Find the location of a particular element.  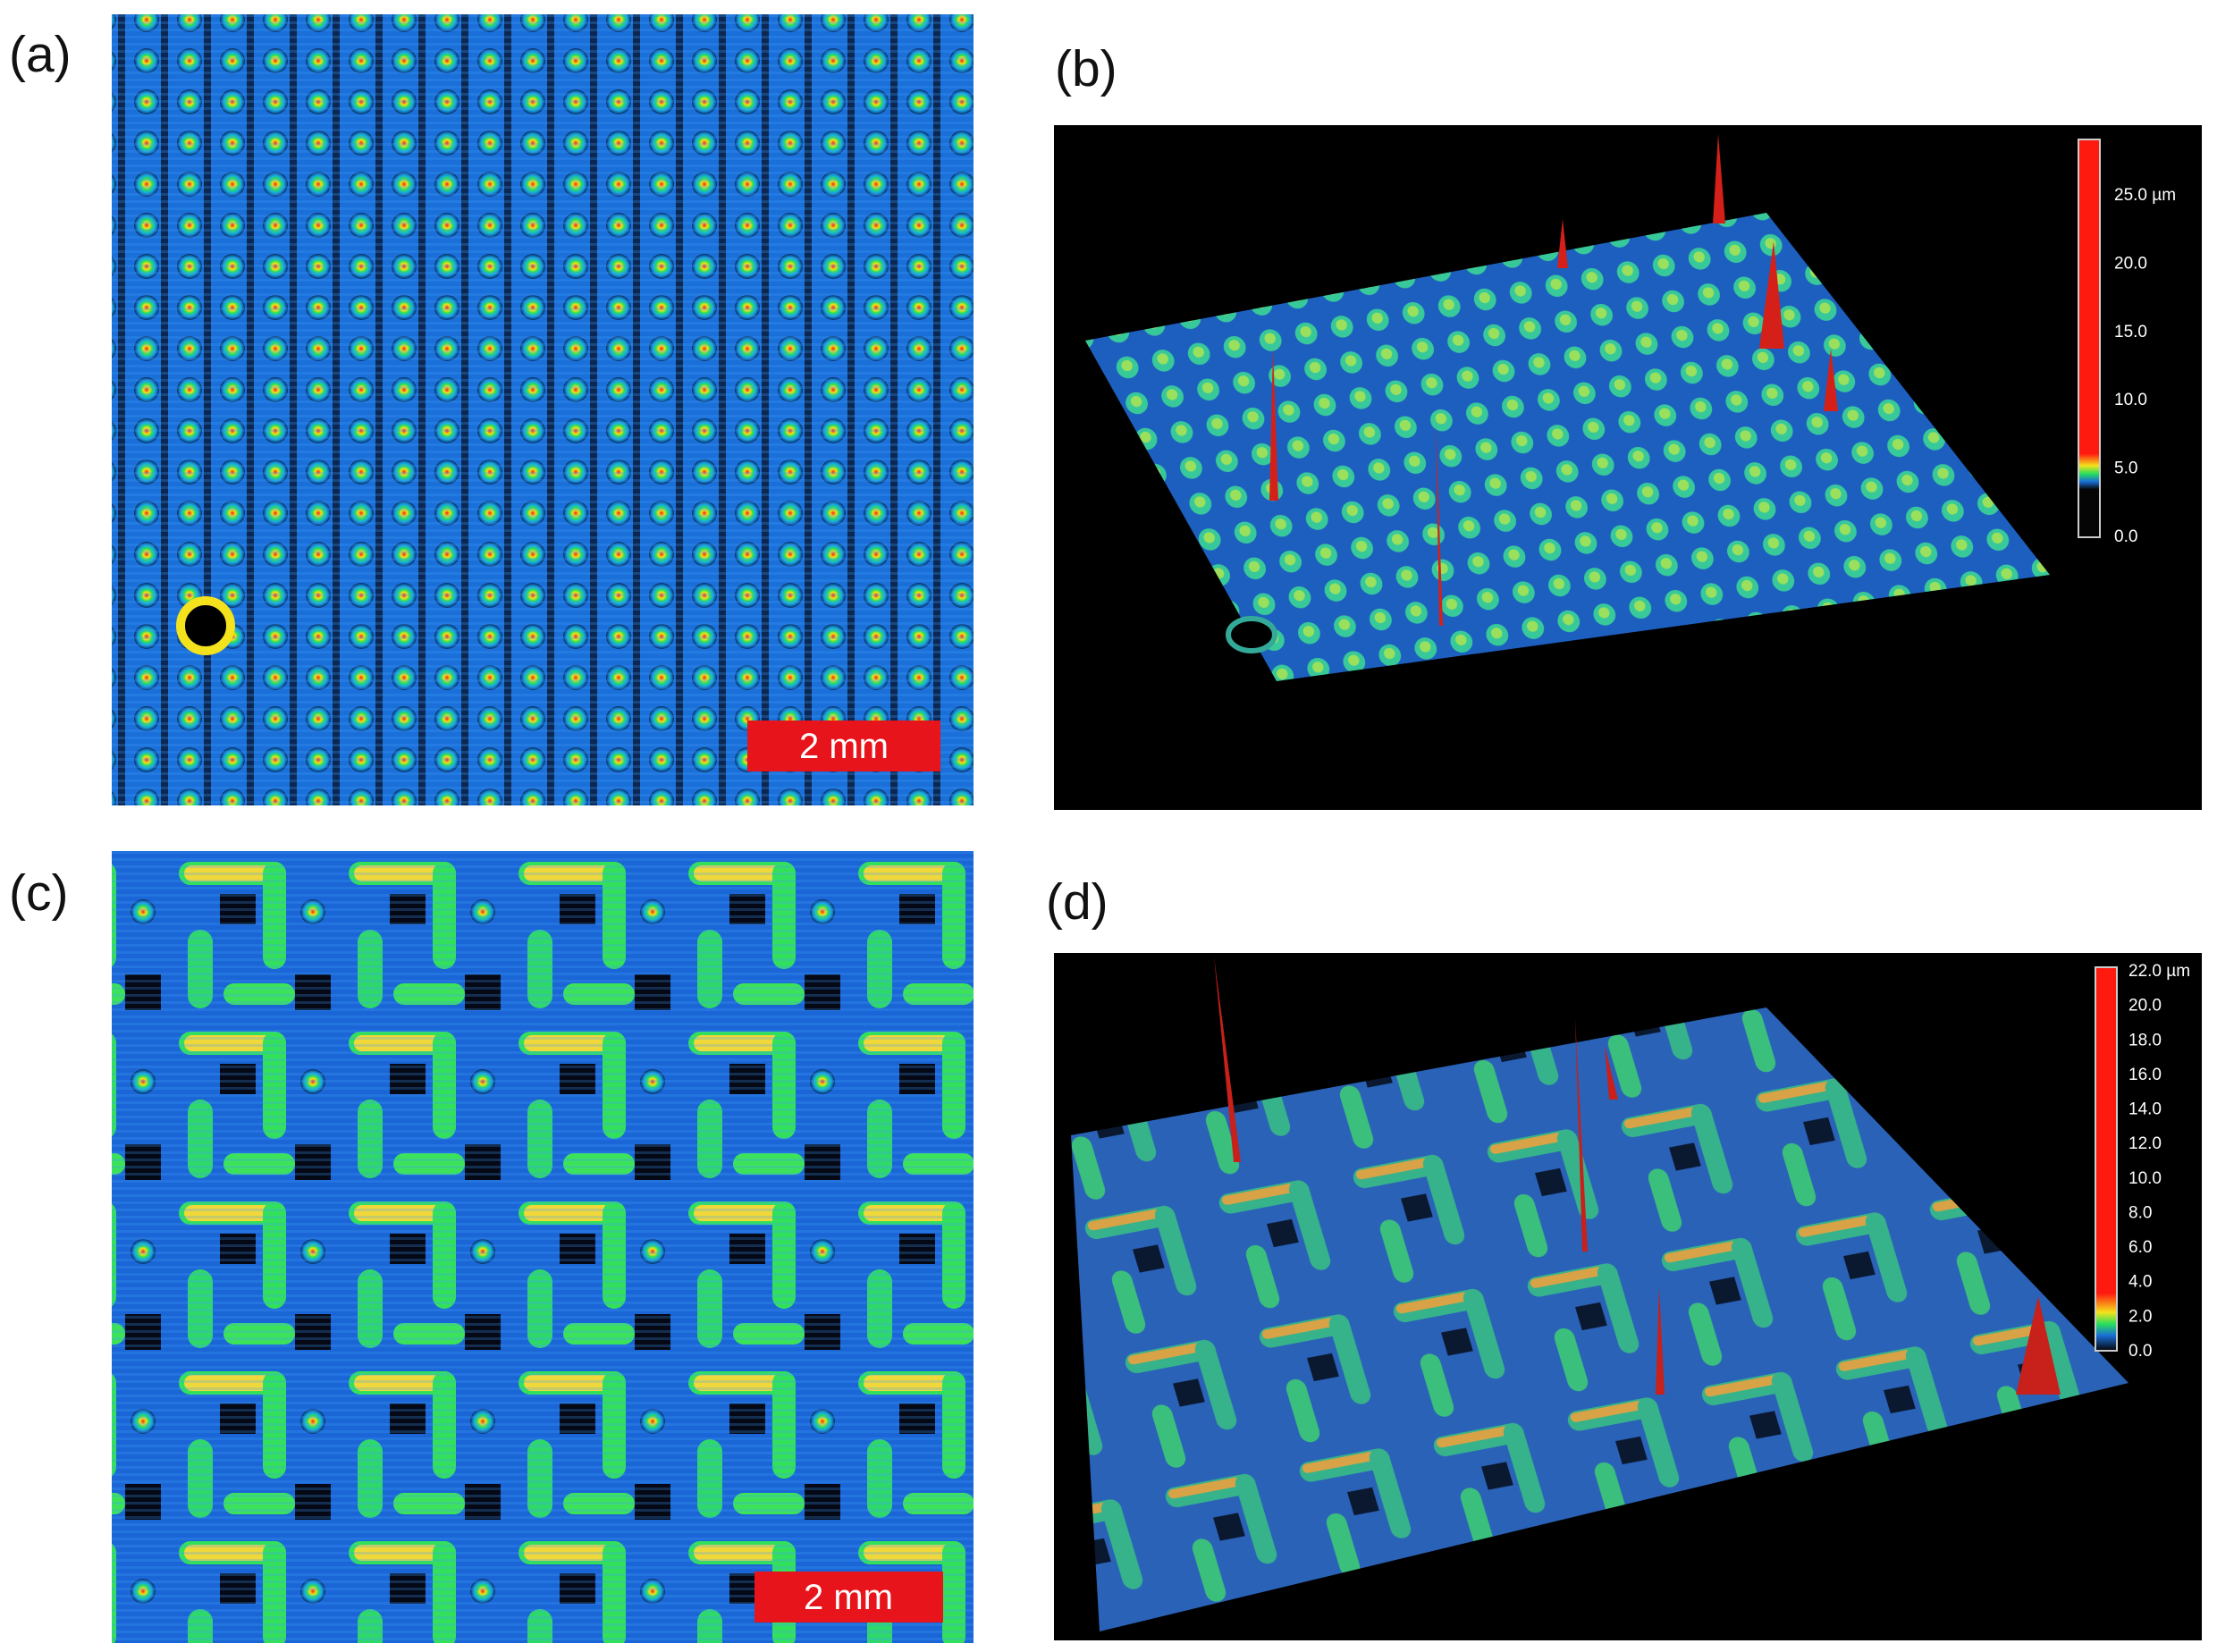

panel-label: (c) is located at coordinates (38, 893).